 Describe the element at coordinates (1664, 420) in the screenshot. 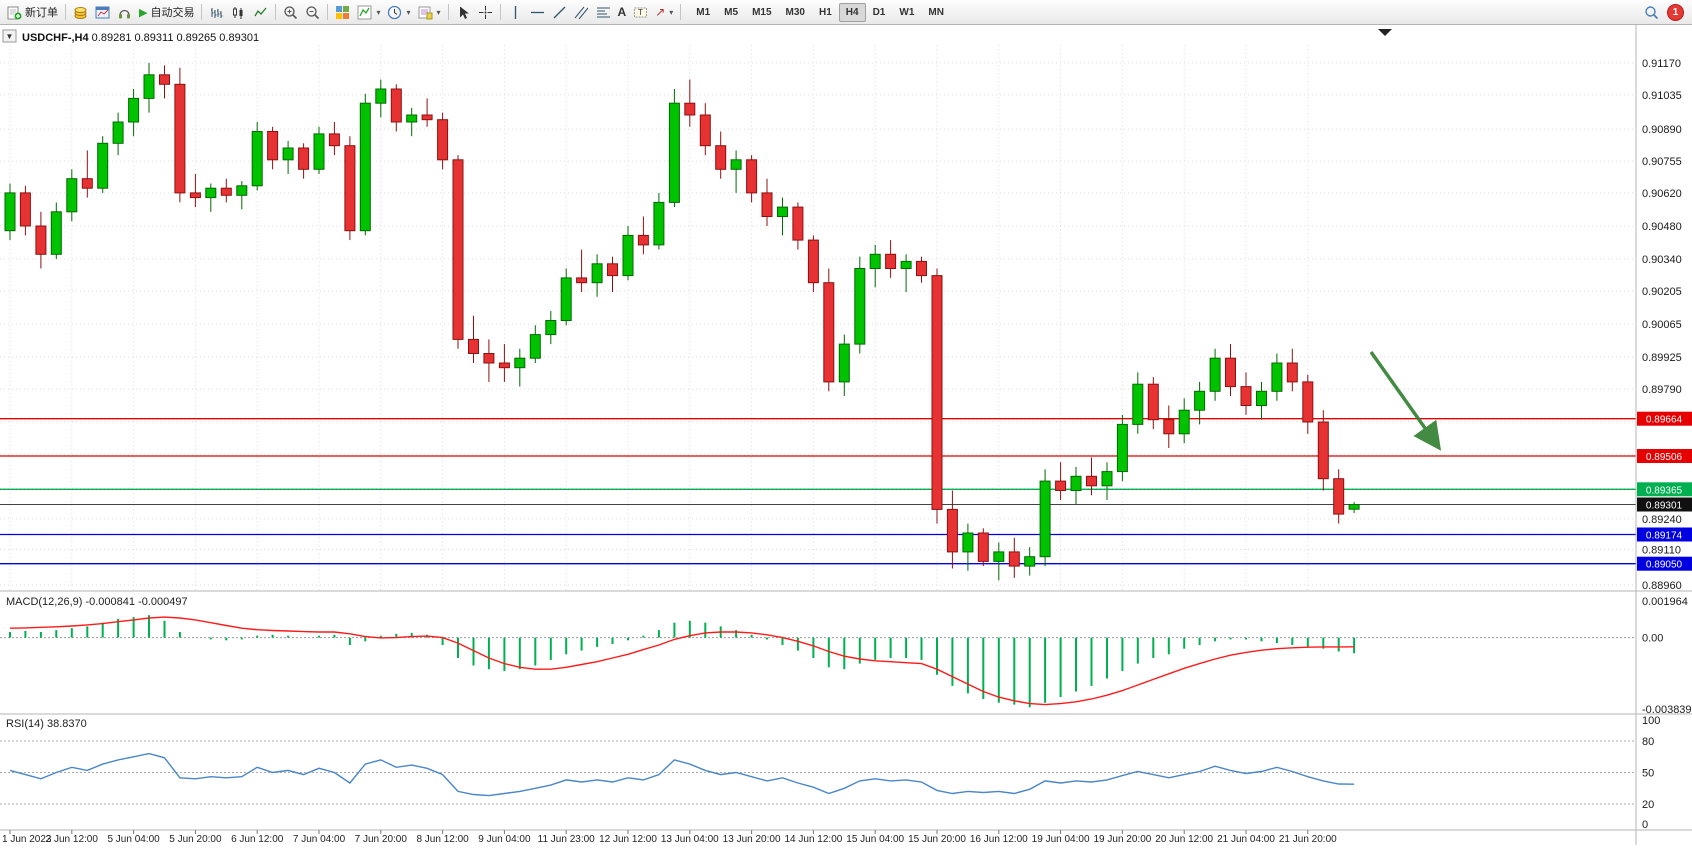

I see `price-tag-text: 0.89664` at that location.